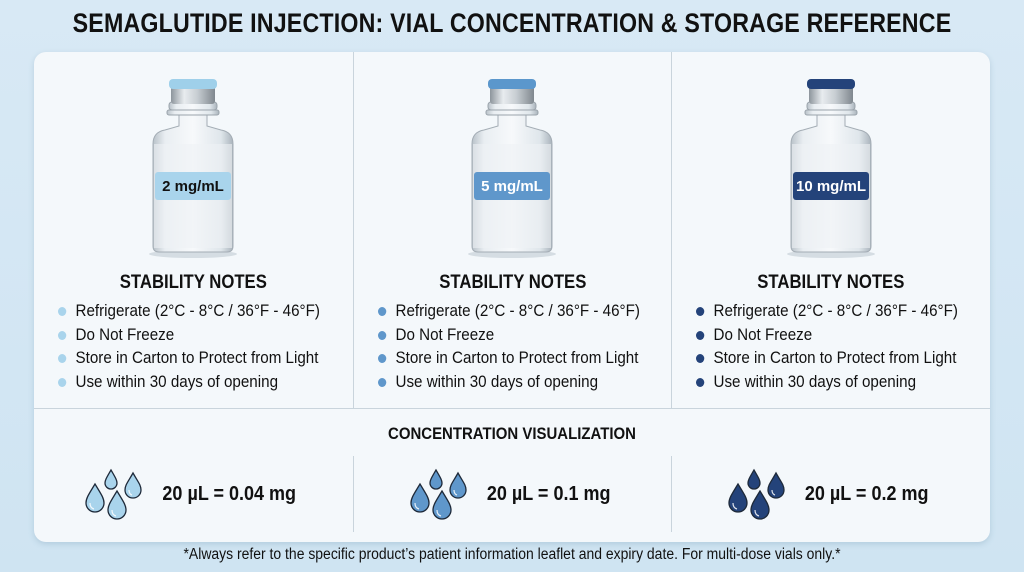 This screenshot has height=572, width=1024. I want to click on vial-concentration-label: 10 mg/mL, so click(831, 186).